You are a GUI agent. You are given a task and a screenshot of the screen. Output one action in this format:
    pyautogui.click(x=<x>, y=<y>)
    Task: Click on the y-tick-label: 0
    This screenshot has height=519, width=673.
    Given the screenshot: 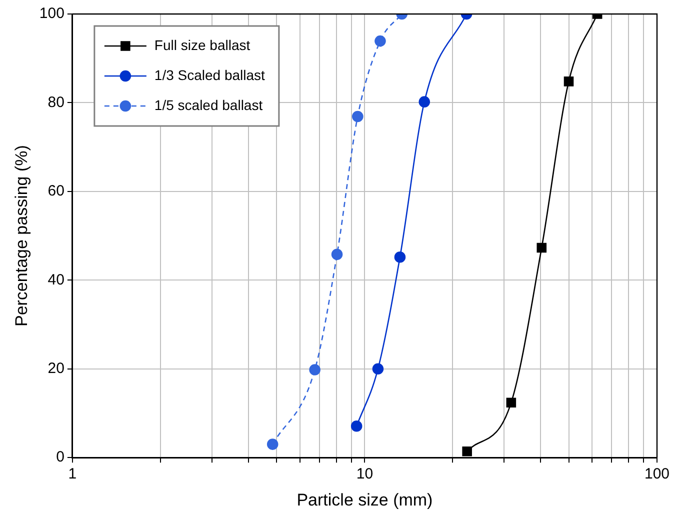 What is the action you would take?
    pyautogui.click(x=60, y=457)
    